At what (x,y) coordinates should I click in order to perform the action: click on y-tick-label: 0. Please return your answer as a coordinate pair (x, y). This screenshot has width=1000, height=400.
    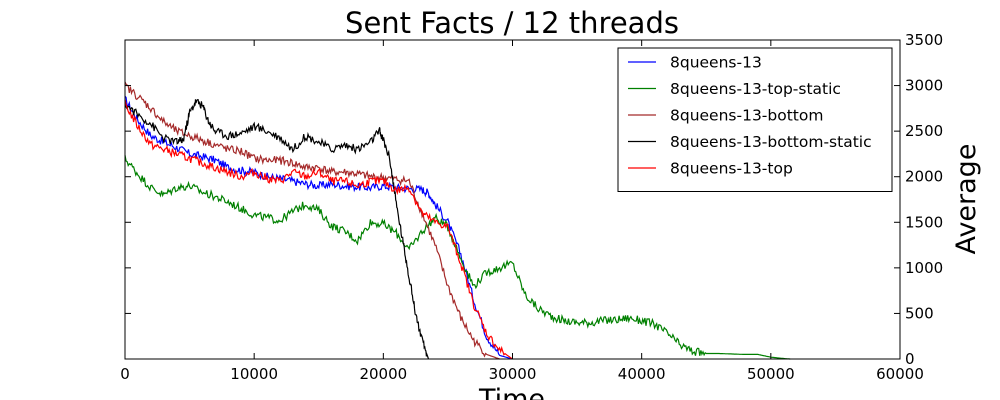
    Looking at the image, I should click on (910, 359).